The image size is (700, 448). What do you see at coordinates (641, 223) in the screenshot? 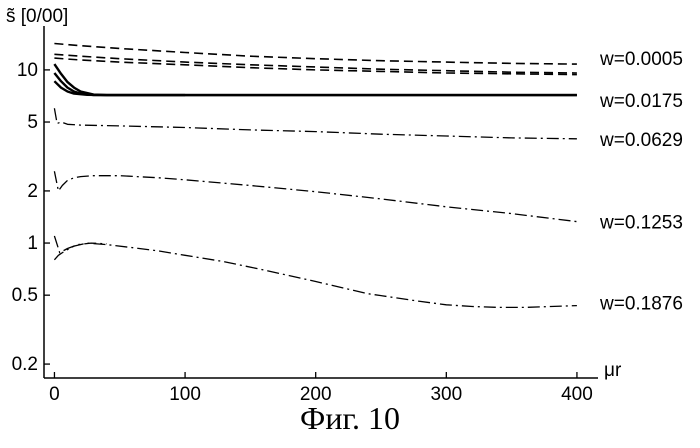
I see `series-label: w=0.1253` at bounding box center [641, 223].